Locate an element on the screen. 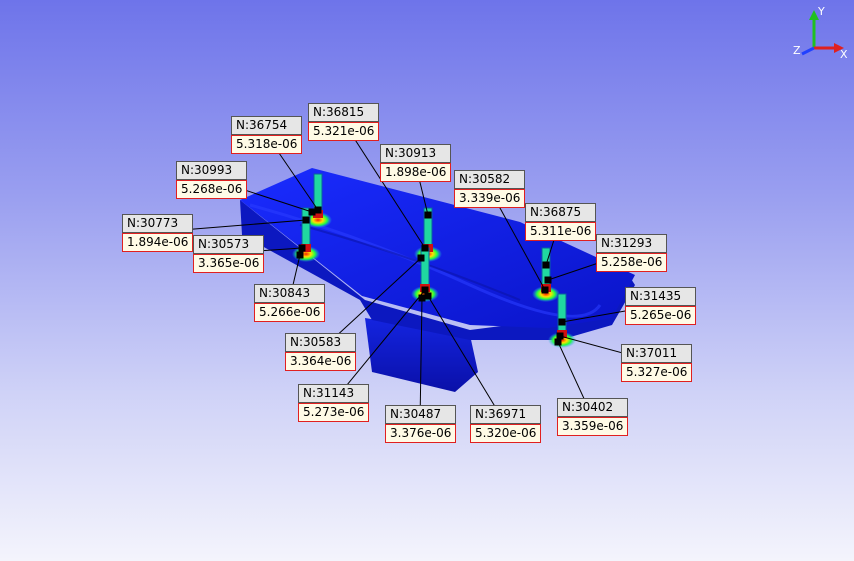  x-axis-label: X is located at coordinates (844, 54).